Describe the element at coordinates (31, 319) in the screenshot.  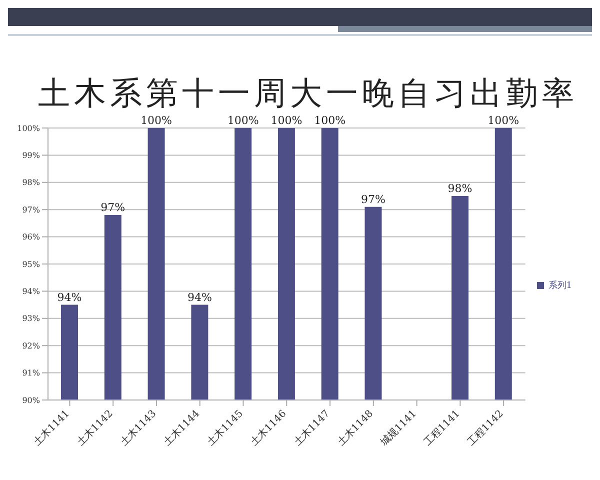
I see `y-tick-label: 93%` at that location.